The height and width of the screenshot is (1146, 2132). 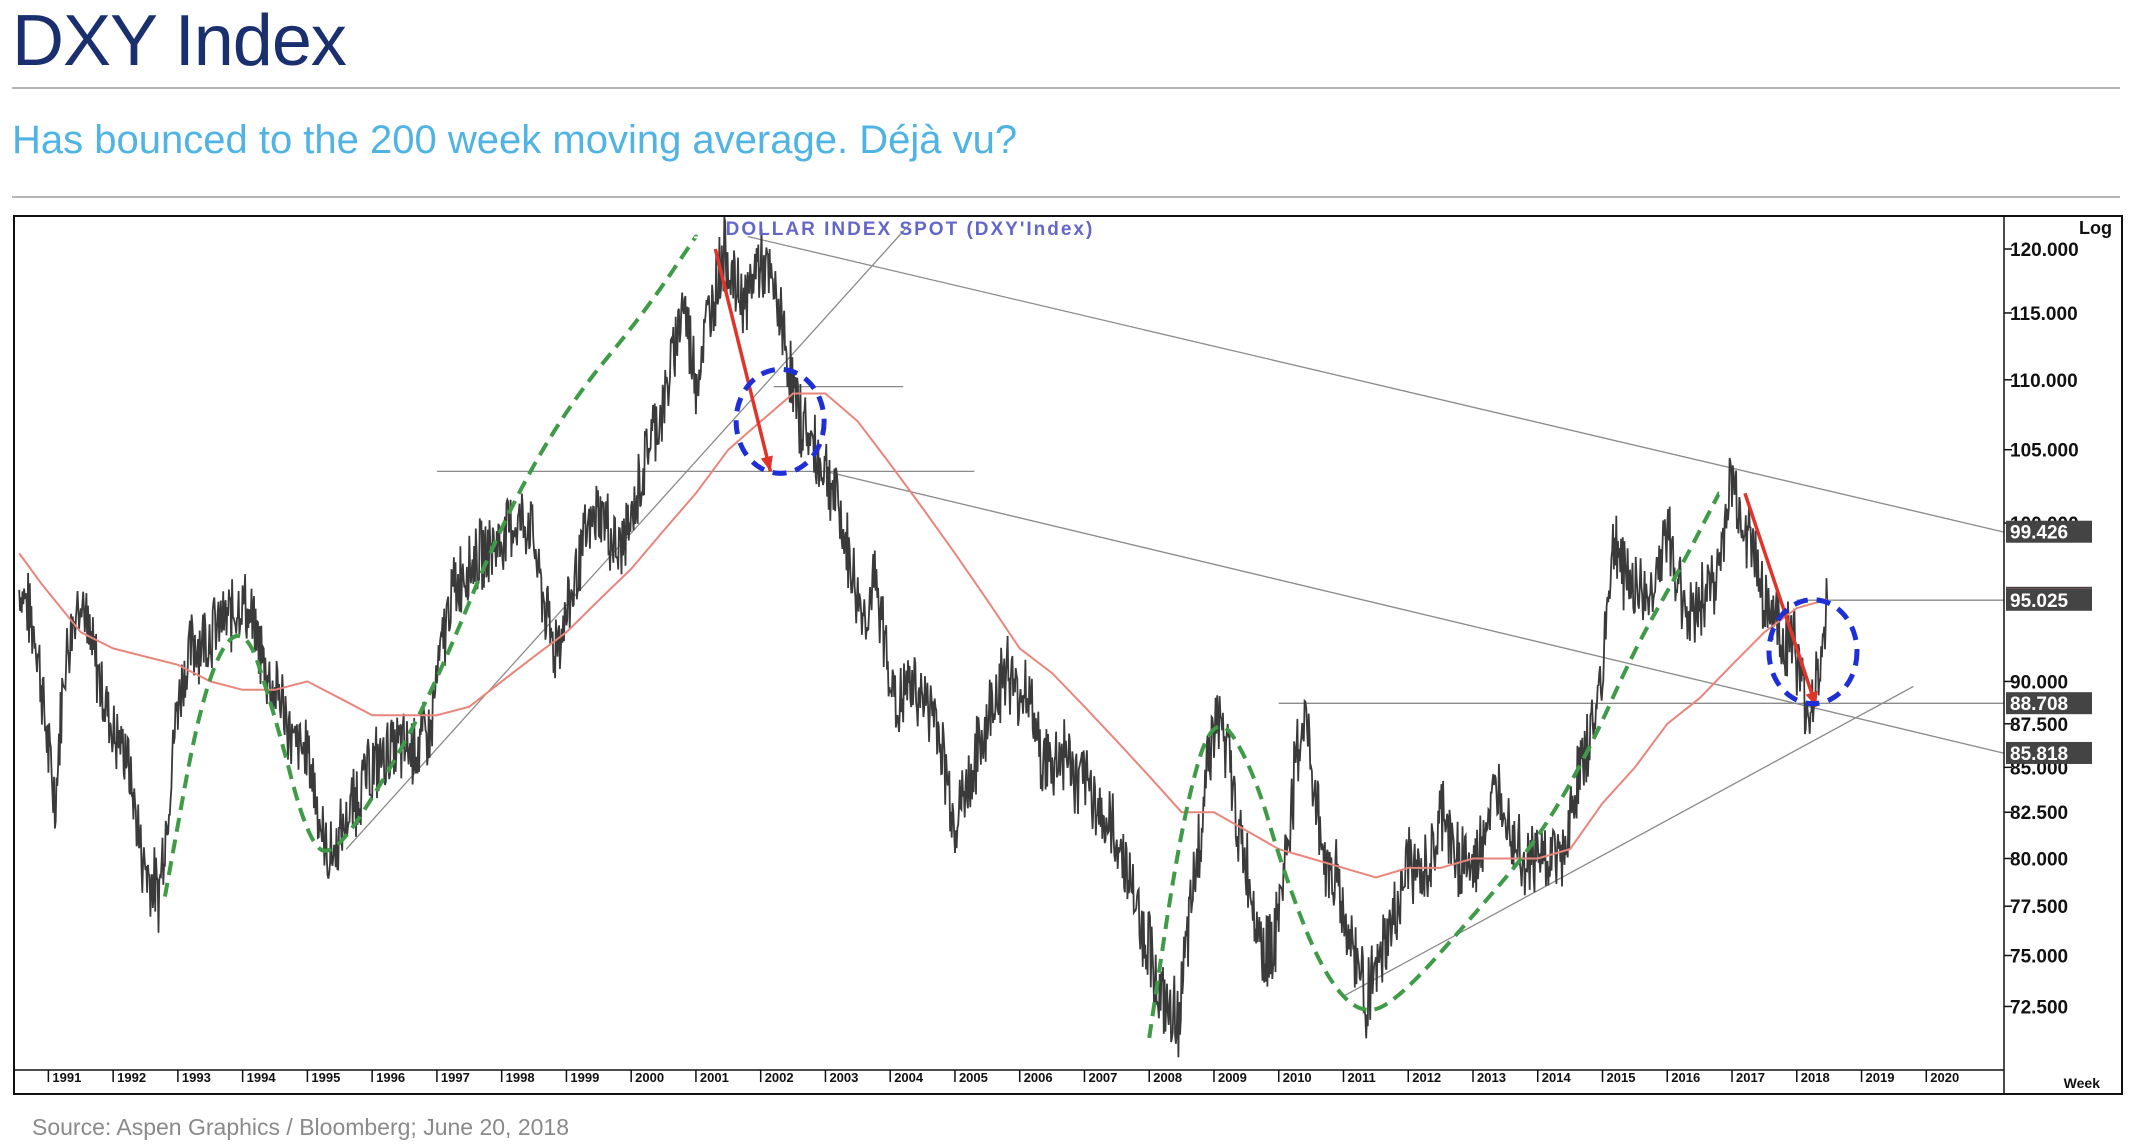 What do you see at coordinates (779, 1077) in the screenshot?
I see `x-tick-label: 2002` at bounding box center [779, 1077].